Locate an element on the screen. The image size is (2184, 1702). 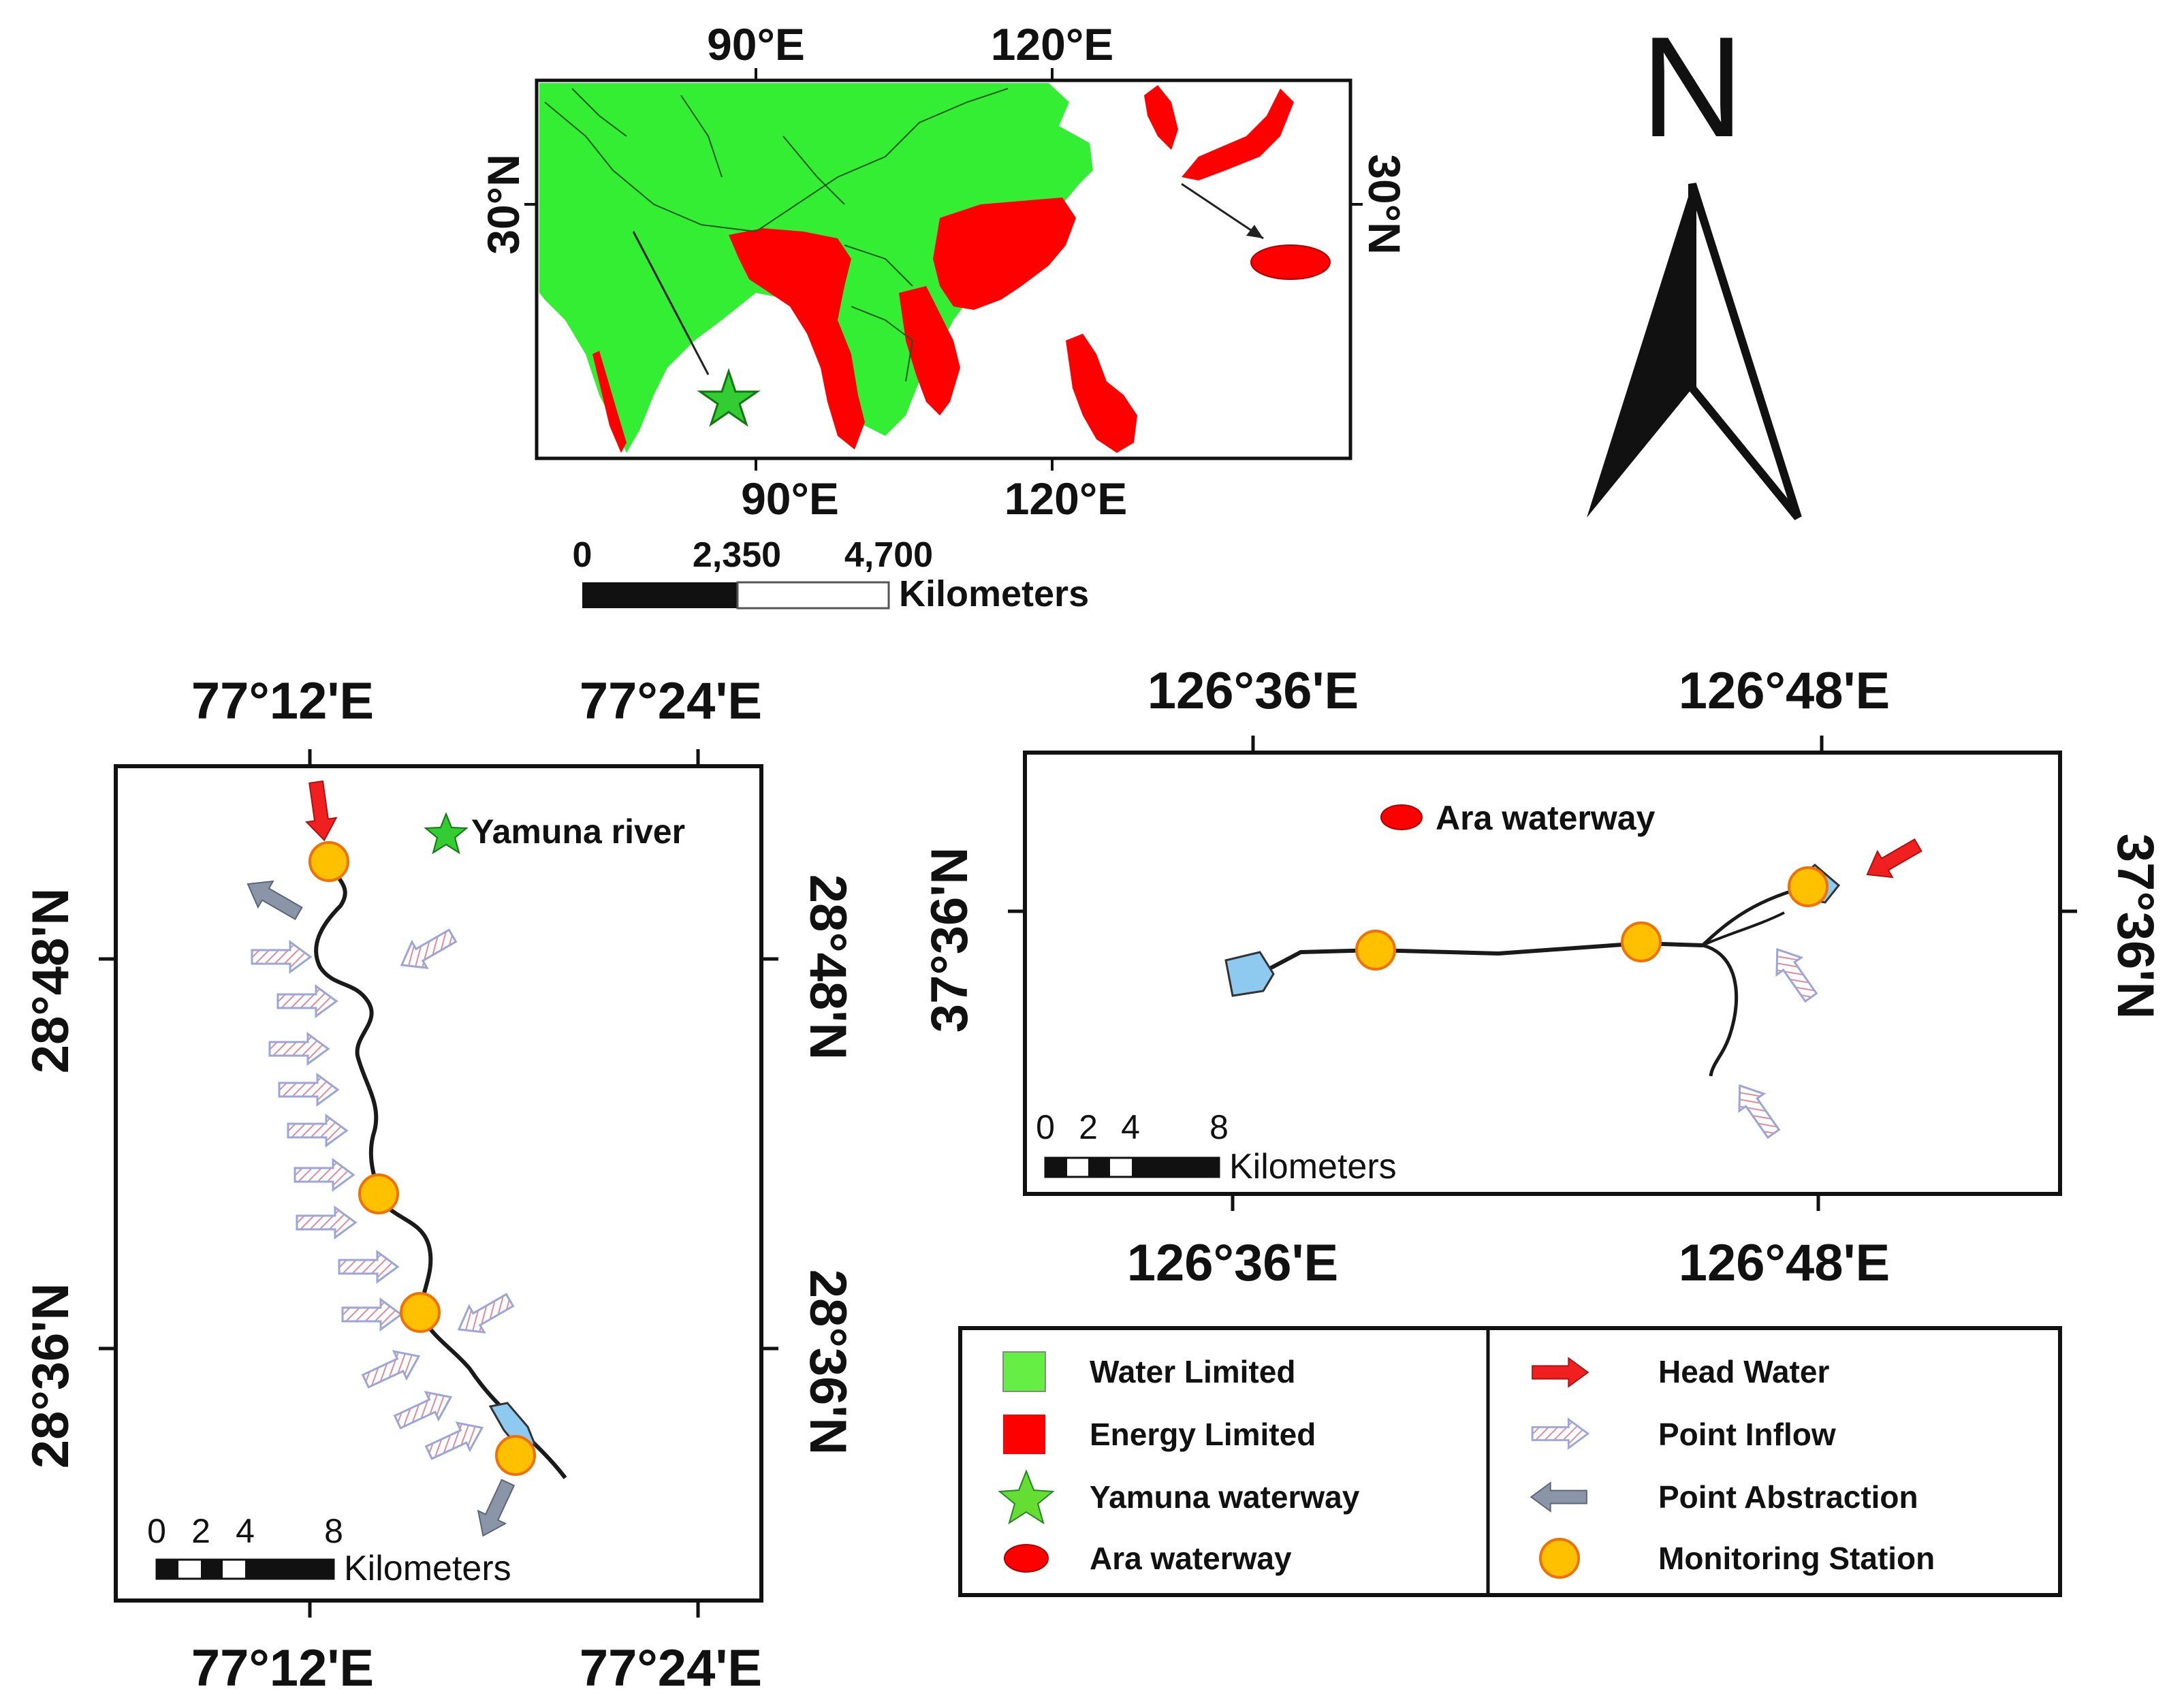
yamuna-river is located at coordinates (440, 1169).